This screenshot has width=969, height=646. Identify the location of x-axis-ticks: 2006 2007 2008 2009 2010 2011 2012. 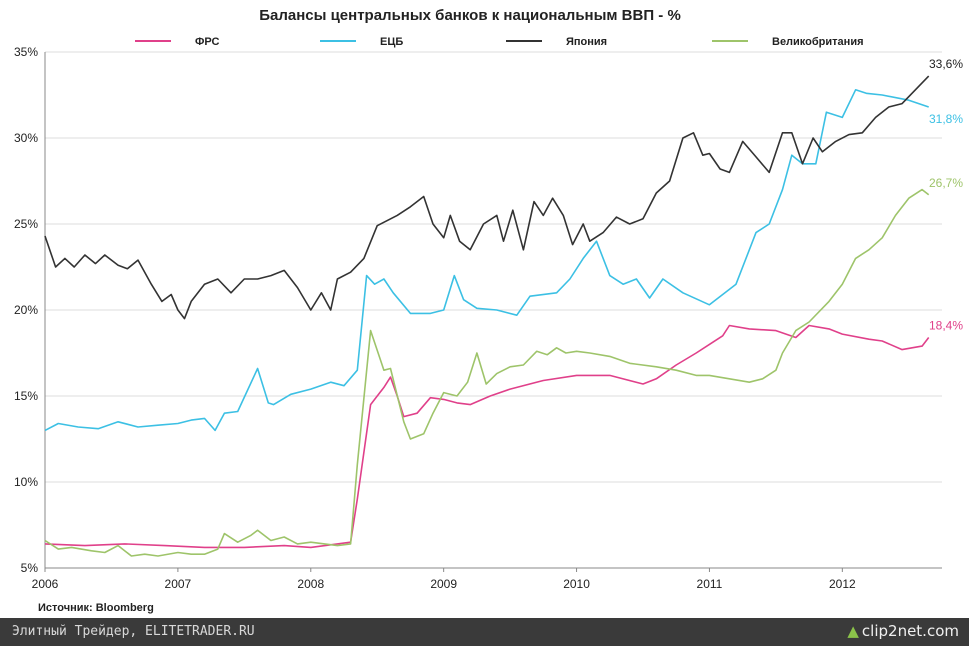
(444, 579).